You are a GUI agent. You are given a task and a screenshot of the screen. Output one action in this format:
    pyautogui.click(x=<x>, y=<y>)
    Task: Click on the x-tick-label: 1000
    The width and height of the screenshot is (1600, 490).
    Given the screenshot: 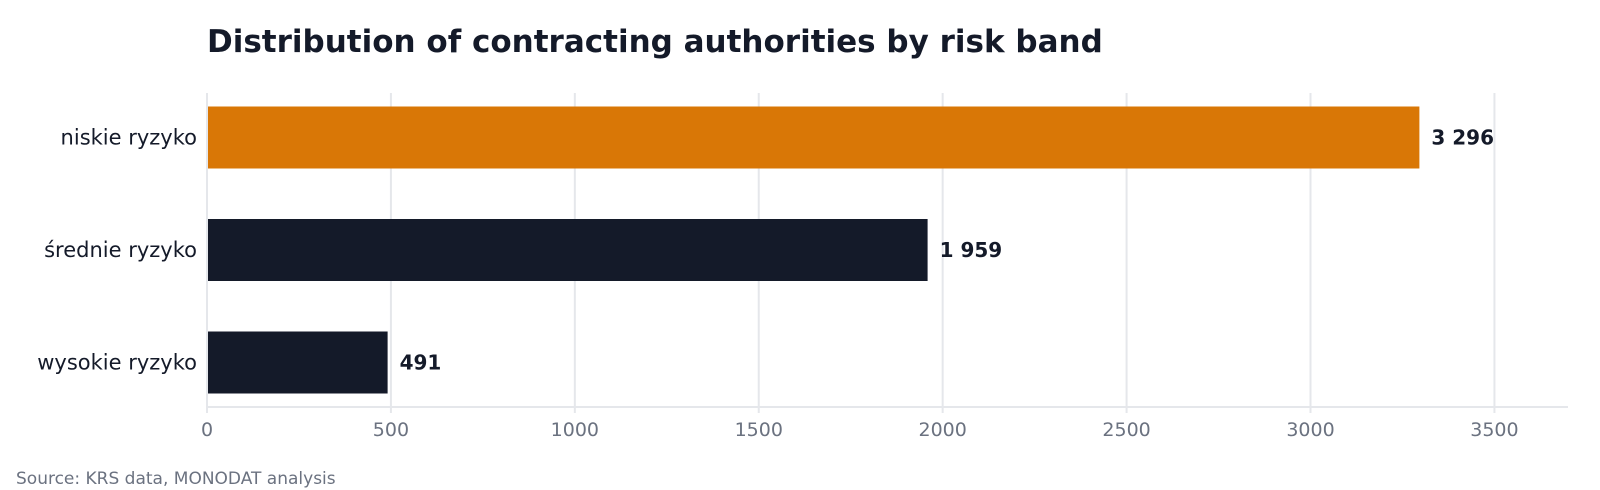 What is the action you would take?
    pyautogui.click(x=575, y=430)
    